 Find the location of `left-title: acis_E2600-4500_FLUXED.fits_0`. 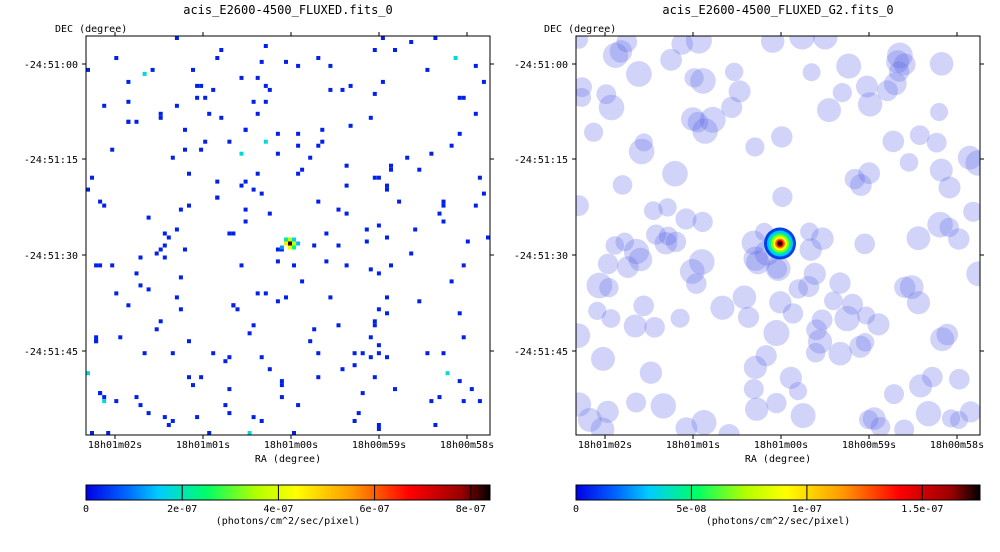

left-title: acis_E2600-4500_FLUXED.fits_0 is located at coordinates (288, 10).